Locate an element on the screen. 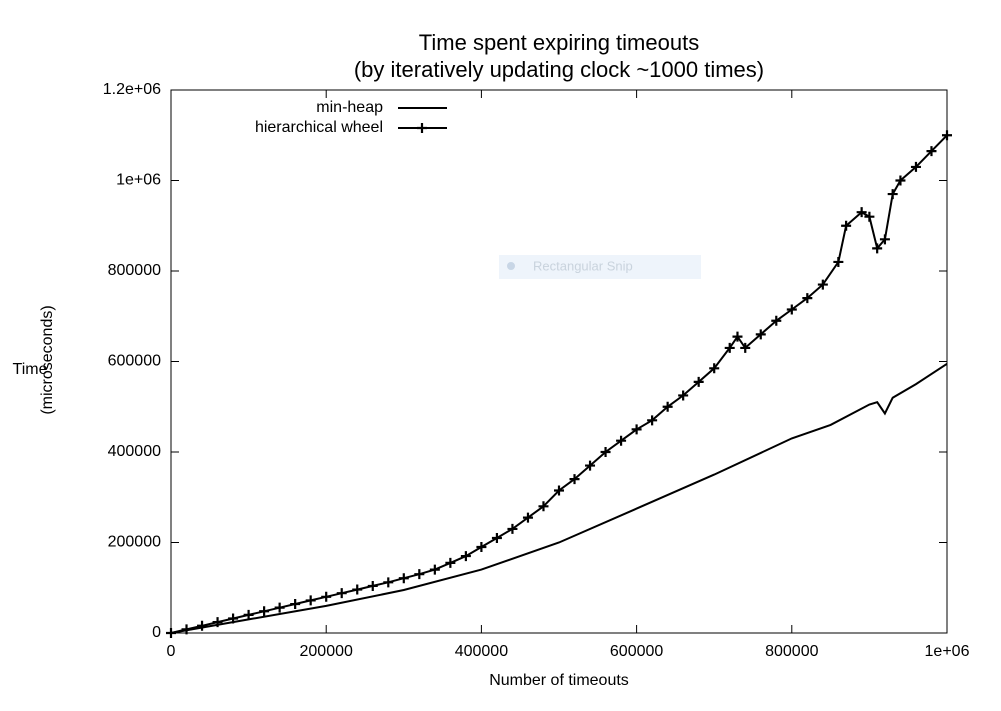 This screenshot has width=1001, height=711. x-tick-label: 0 is located at coordinates (171, 651).